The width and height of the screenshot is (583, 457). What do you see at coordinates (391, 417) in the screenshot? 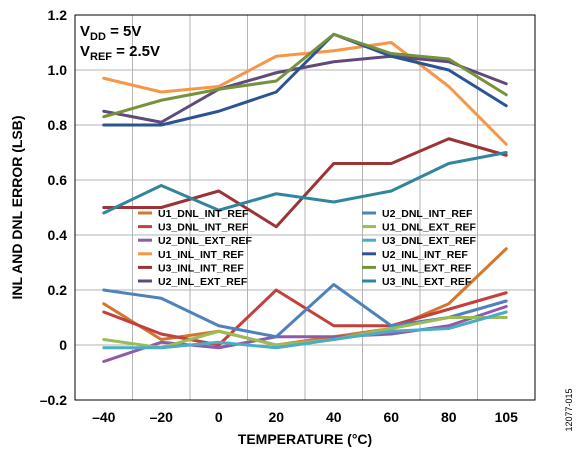
I see `x-tick-label: 60` at bounding box center [391, 417].